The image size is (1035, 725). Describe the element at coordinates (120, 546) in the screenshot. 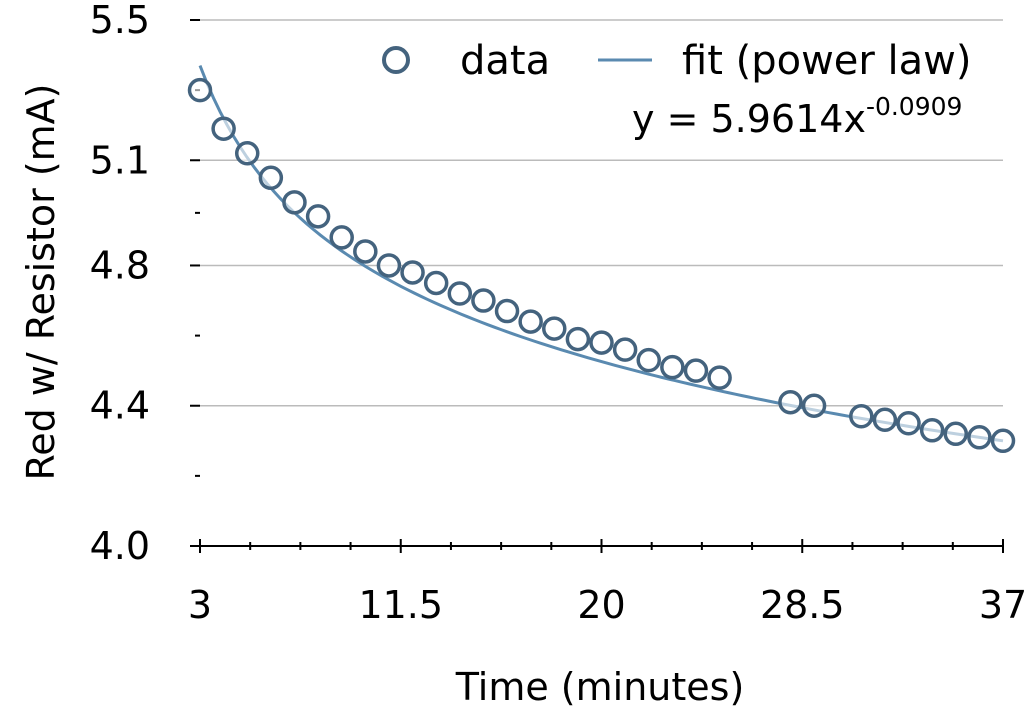

I see `y-tick-label: 4.0` at that location.